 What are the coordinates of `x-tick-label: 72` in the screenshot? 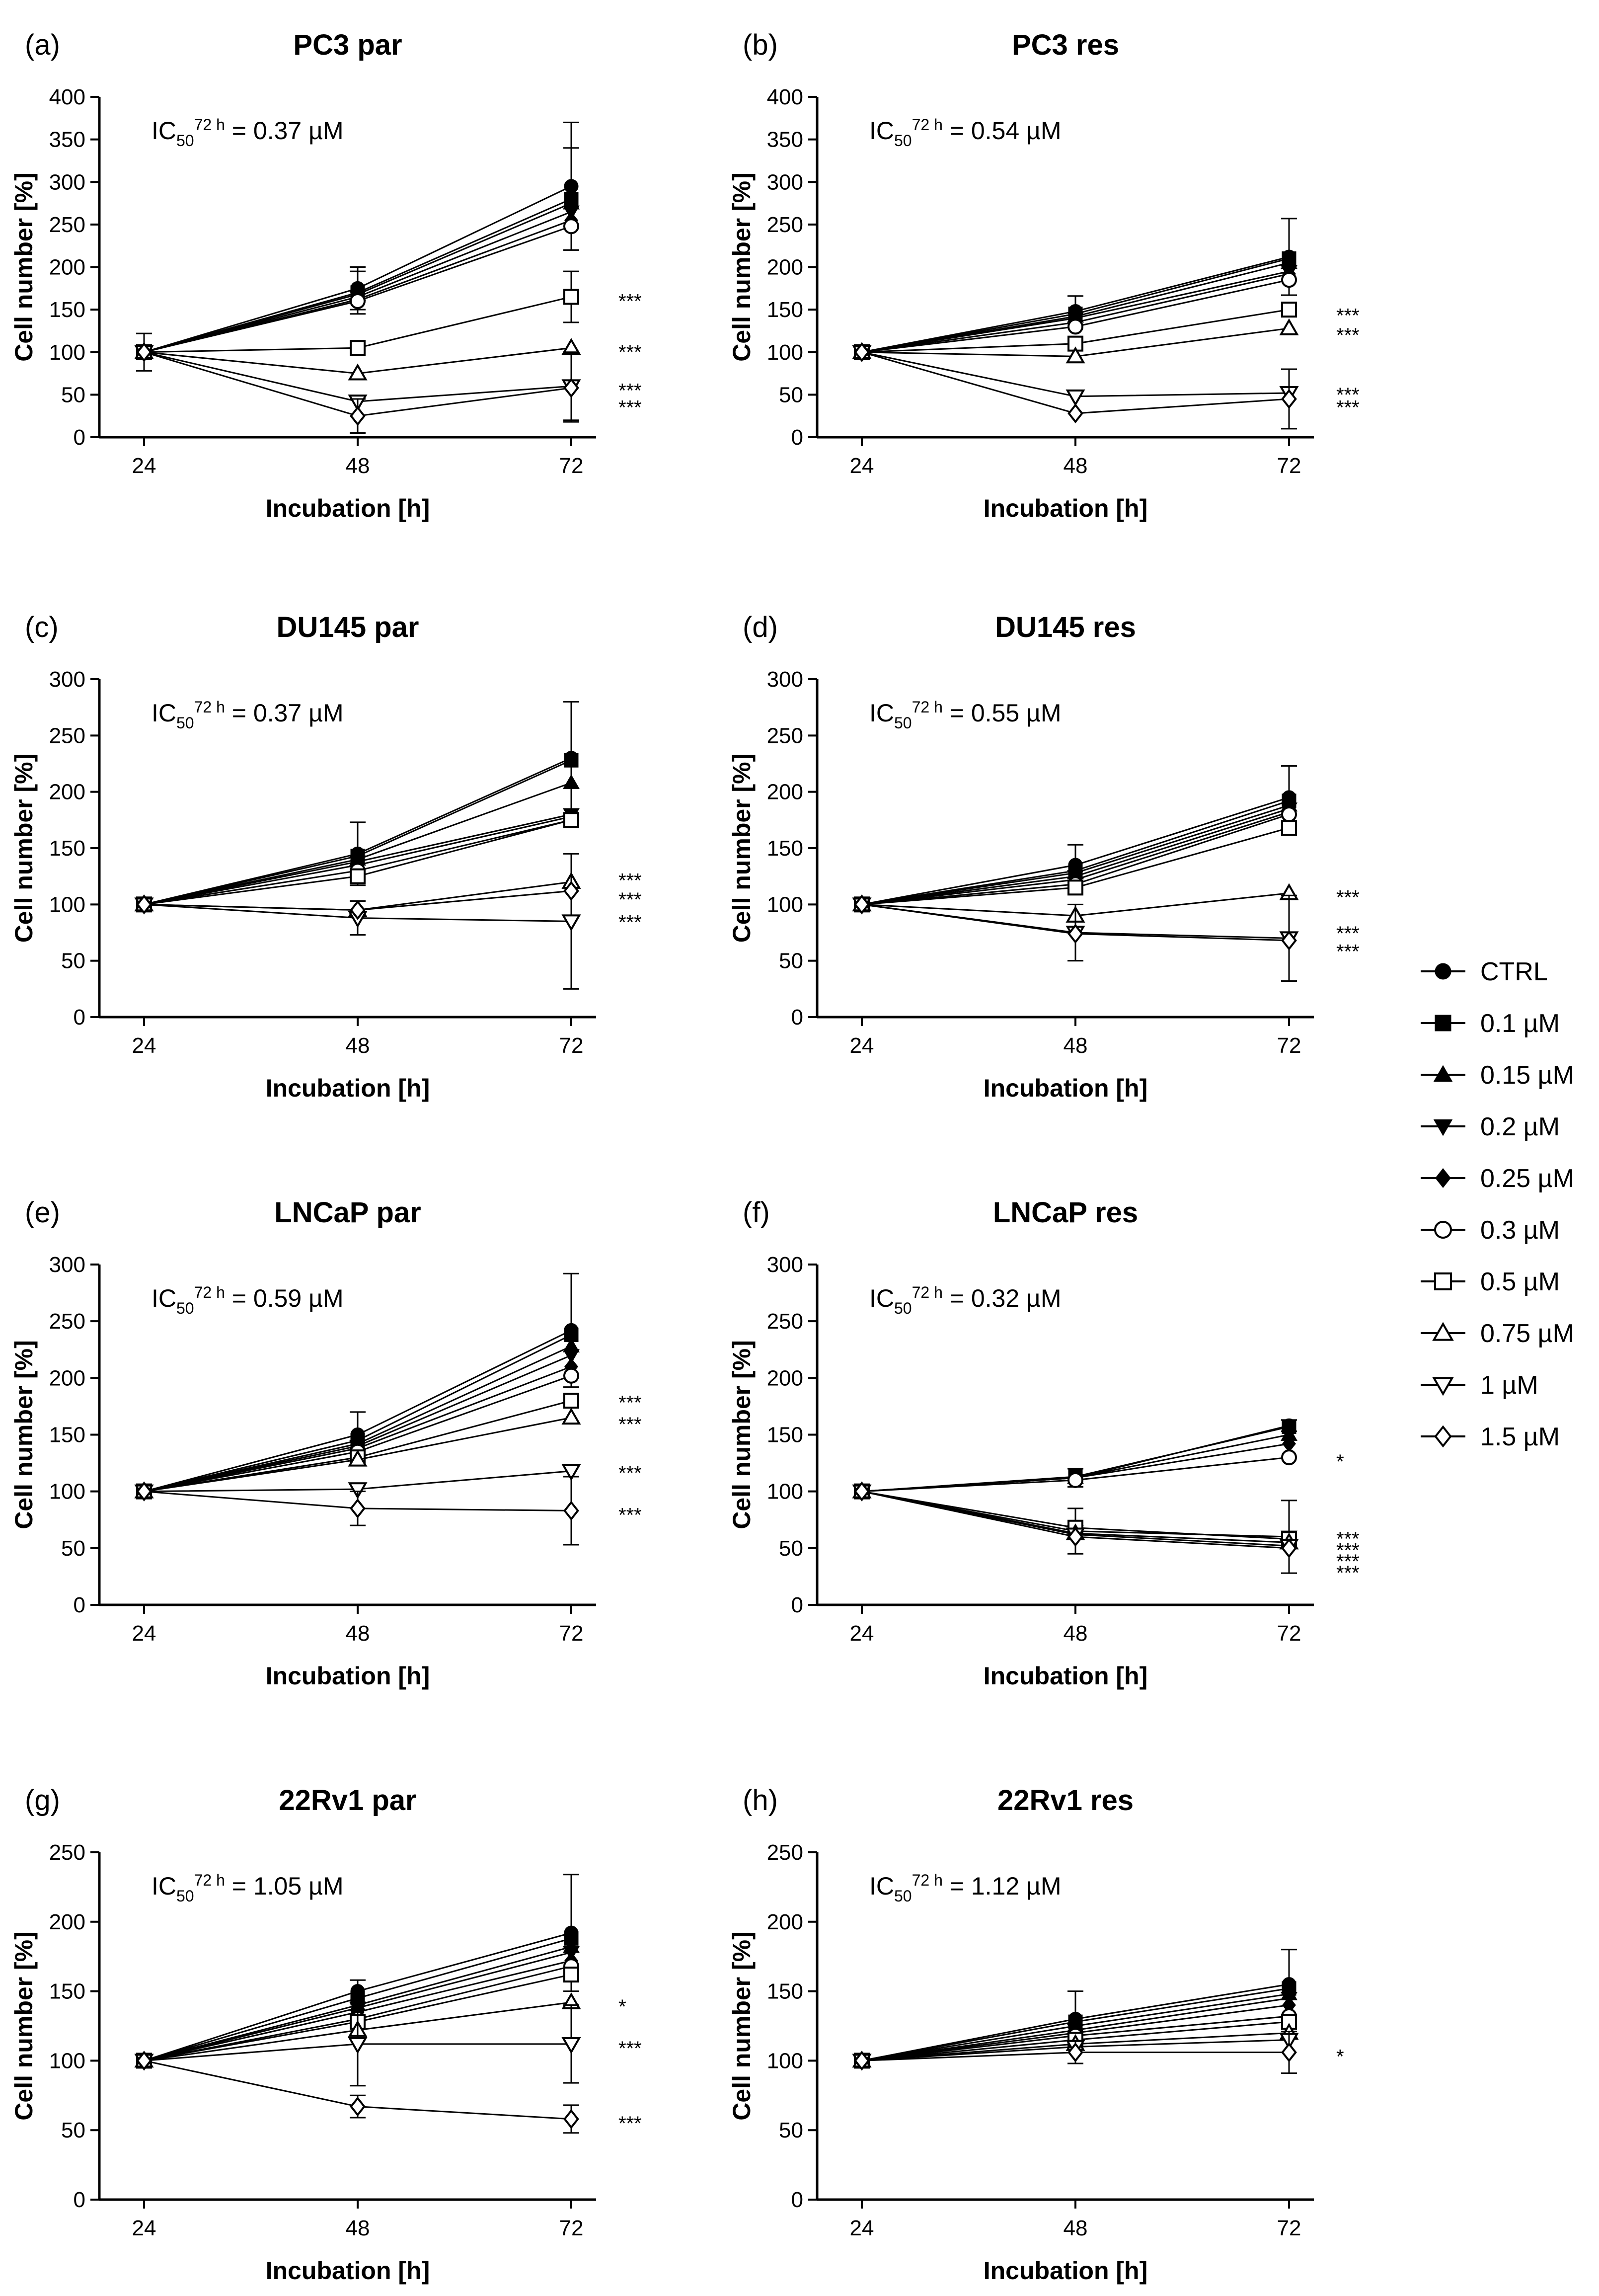 It's located at (1289, 1633).